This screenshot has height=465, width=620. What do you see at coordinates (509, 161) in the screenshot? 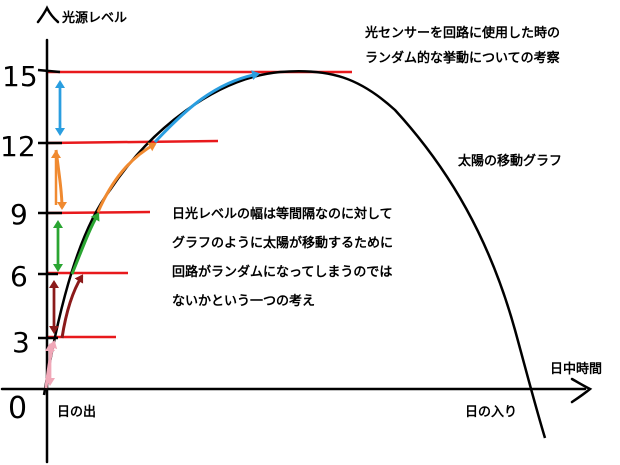
I see `graph-name: 太陽の移動グラフ` at bounding box center [509, 161].